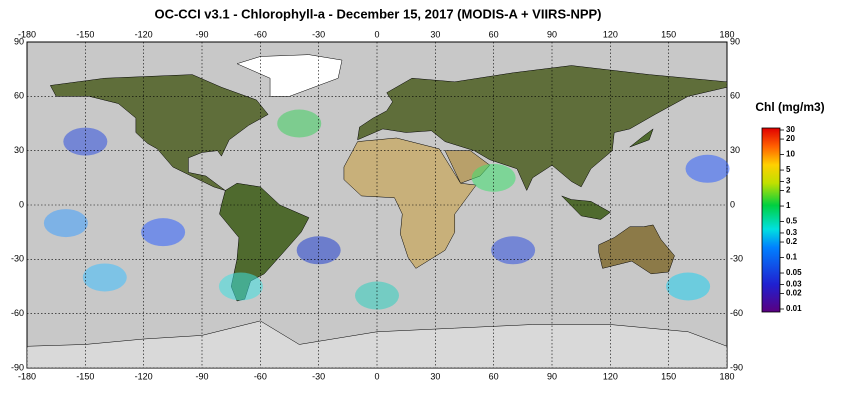 The image size is (850, 408). Describe the element at coordinates (735, 150) in the screenshot. I see `lat-tick-label-right: 30` at that location.